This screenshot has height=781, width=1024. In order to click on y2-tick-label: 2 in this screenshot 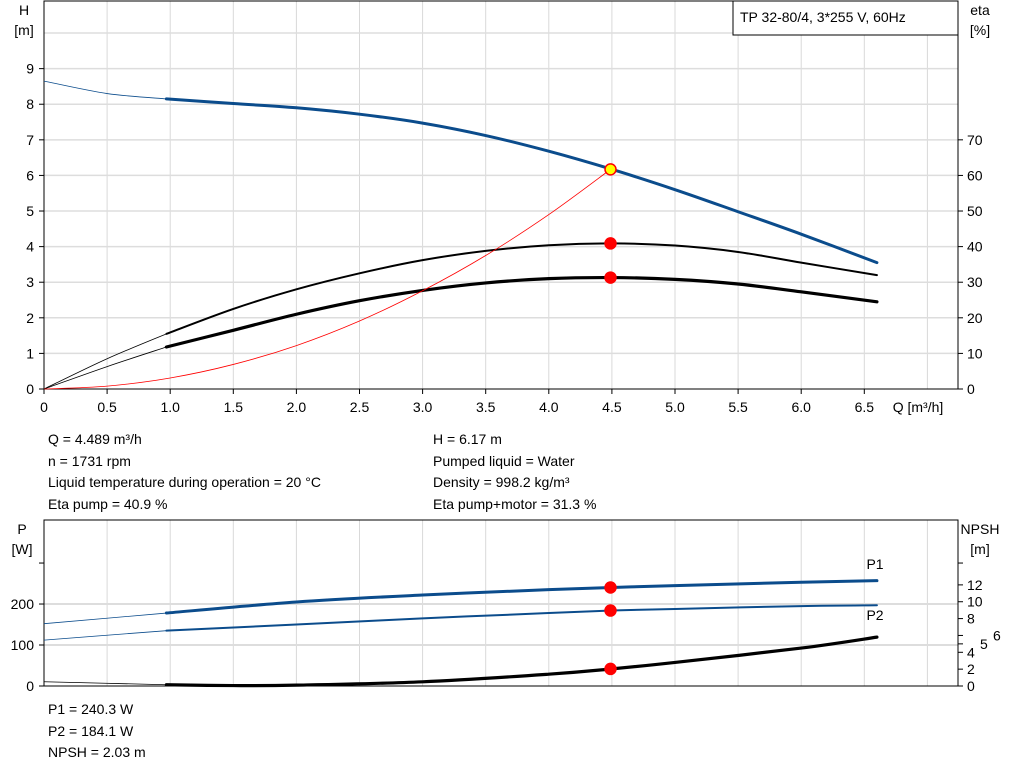, I will do `click(971, 669)`.